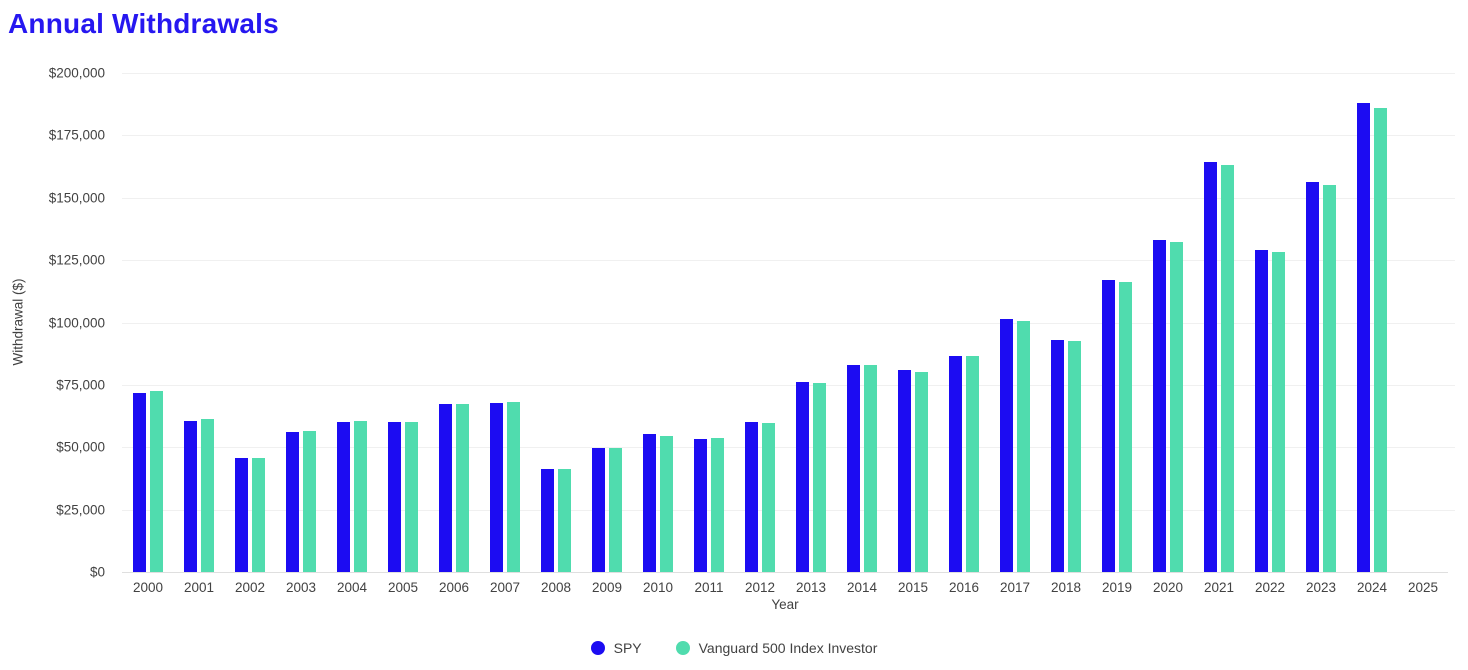 Image resolution: width=1468 pixels, height=670 pixels. Describe the element at coordinates (853, 468) in the screenshot. I see `bar-spy-2014` at that location.